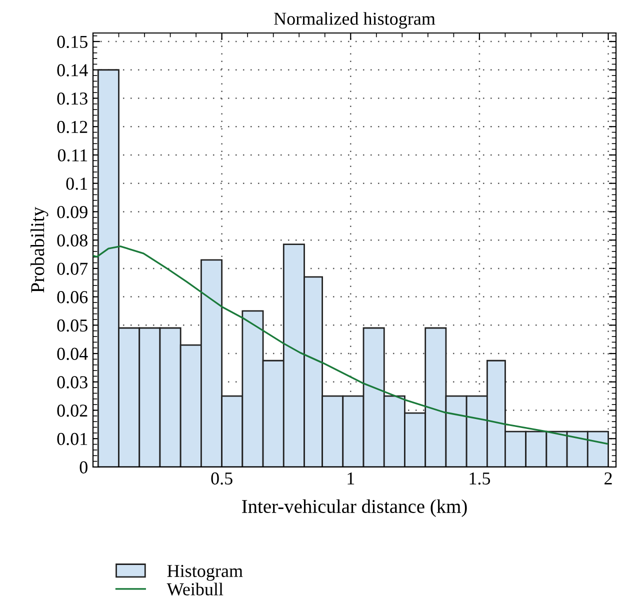  I want to click on y-tick-label: 0.03, so click(72, 382).